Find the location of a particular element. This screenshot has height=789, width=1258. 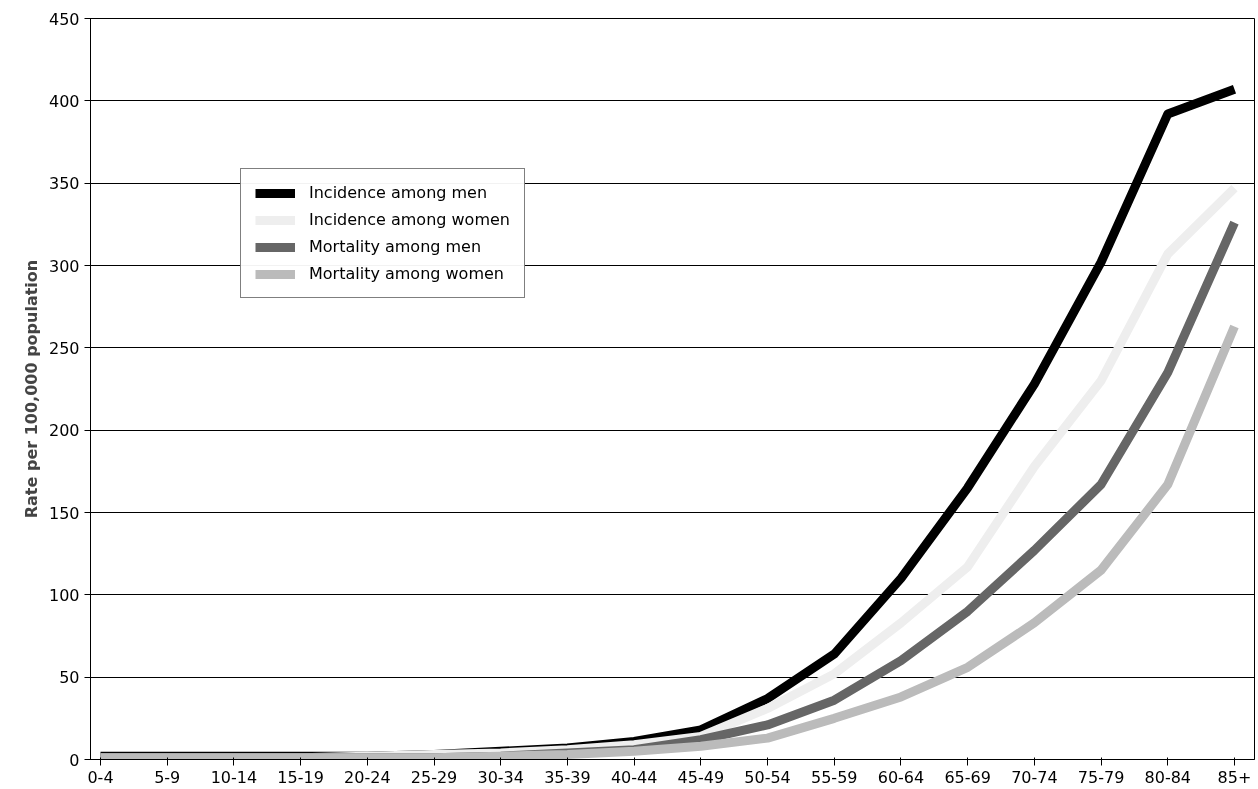

x-tick-label: 20-24 is located at coordinates (367, 777).